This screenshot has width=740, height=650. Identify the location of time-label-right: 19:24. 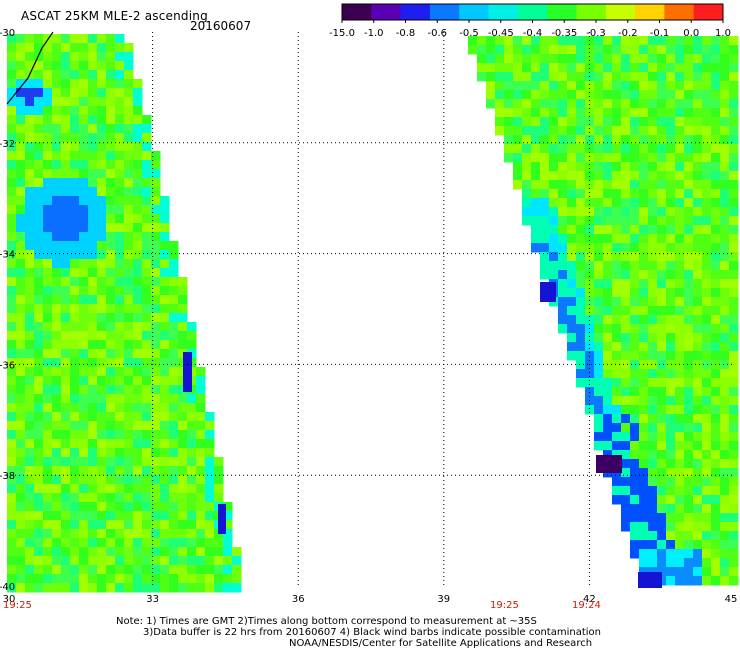
(586, 605).